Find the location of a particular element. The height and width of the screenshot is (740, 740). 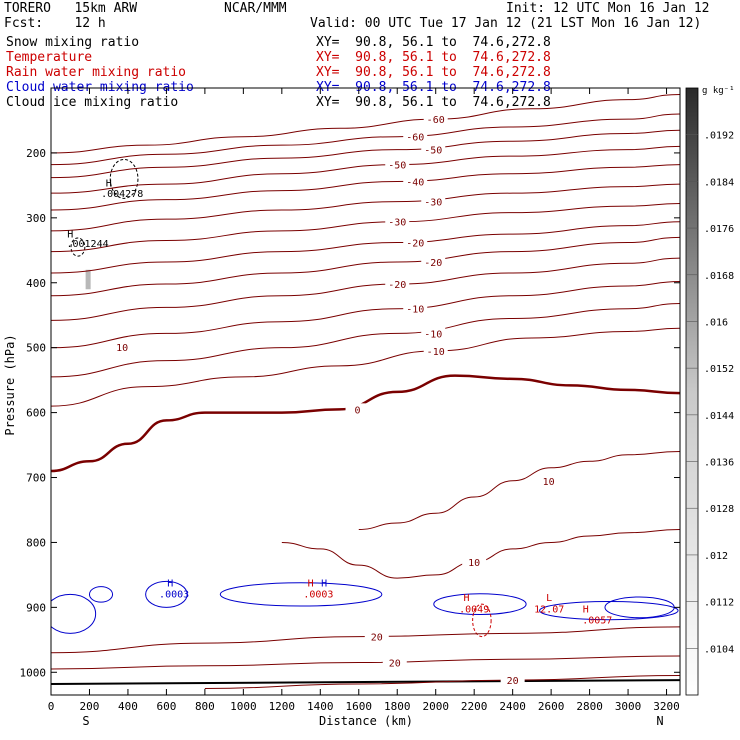

colorbar-tick-label: .012 is located at coordinates (716, 556).